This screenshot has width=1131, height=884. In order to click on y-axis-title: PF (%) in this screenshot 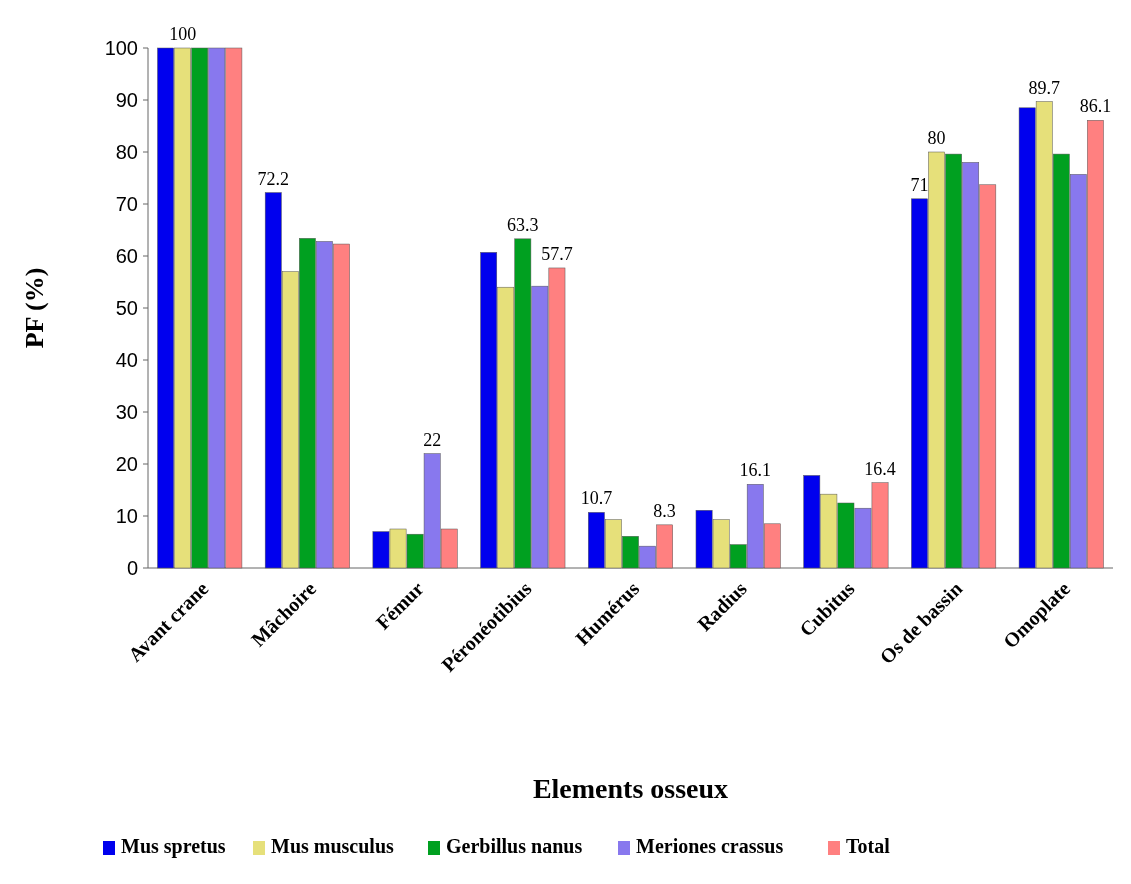, I will do `click(34, 308)`.